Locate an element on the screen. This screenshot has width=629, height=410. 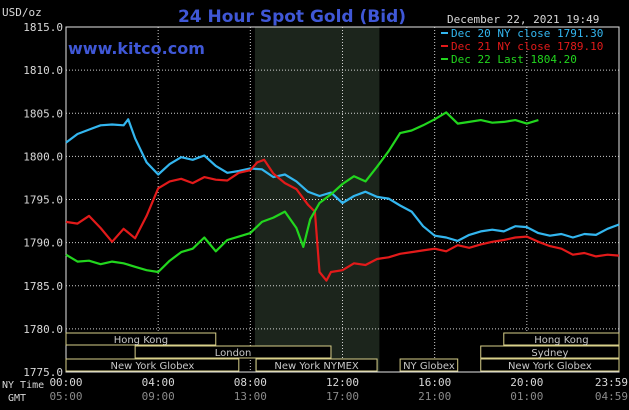
y-tick-label: 1810.0 is located at coordinates (43, 70).